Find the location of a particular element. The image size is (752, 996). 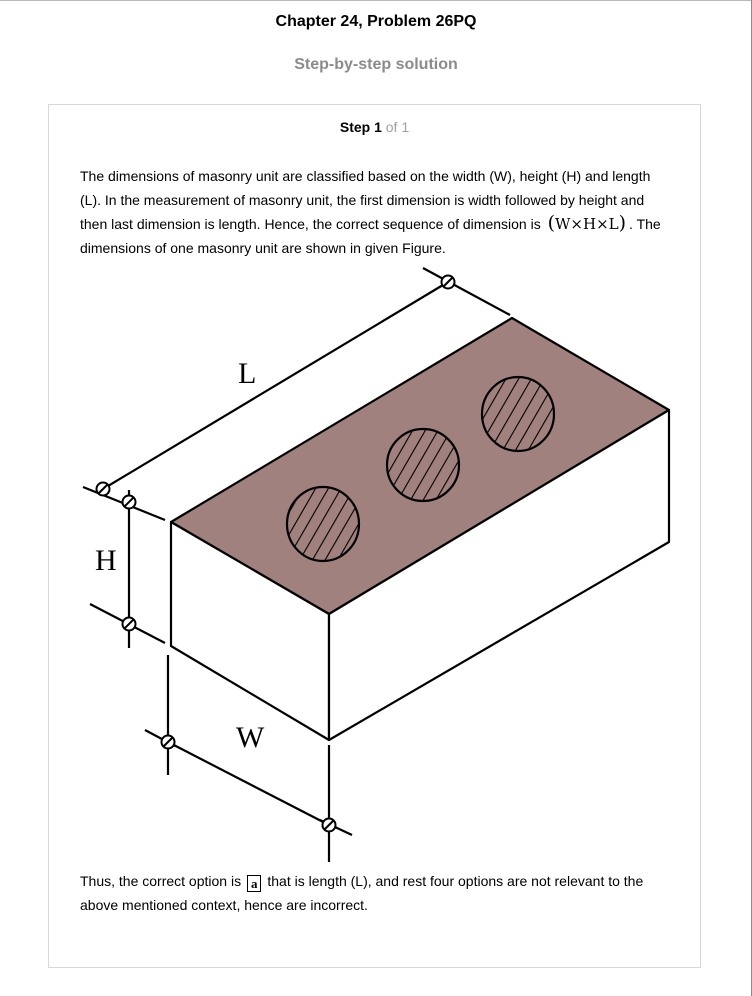

width-dimension-line is located at coordinates (248, 783).